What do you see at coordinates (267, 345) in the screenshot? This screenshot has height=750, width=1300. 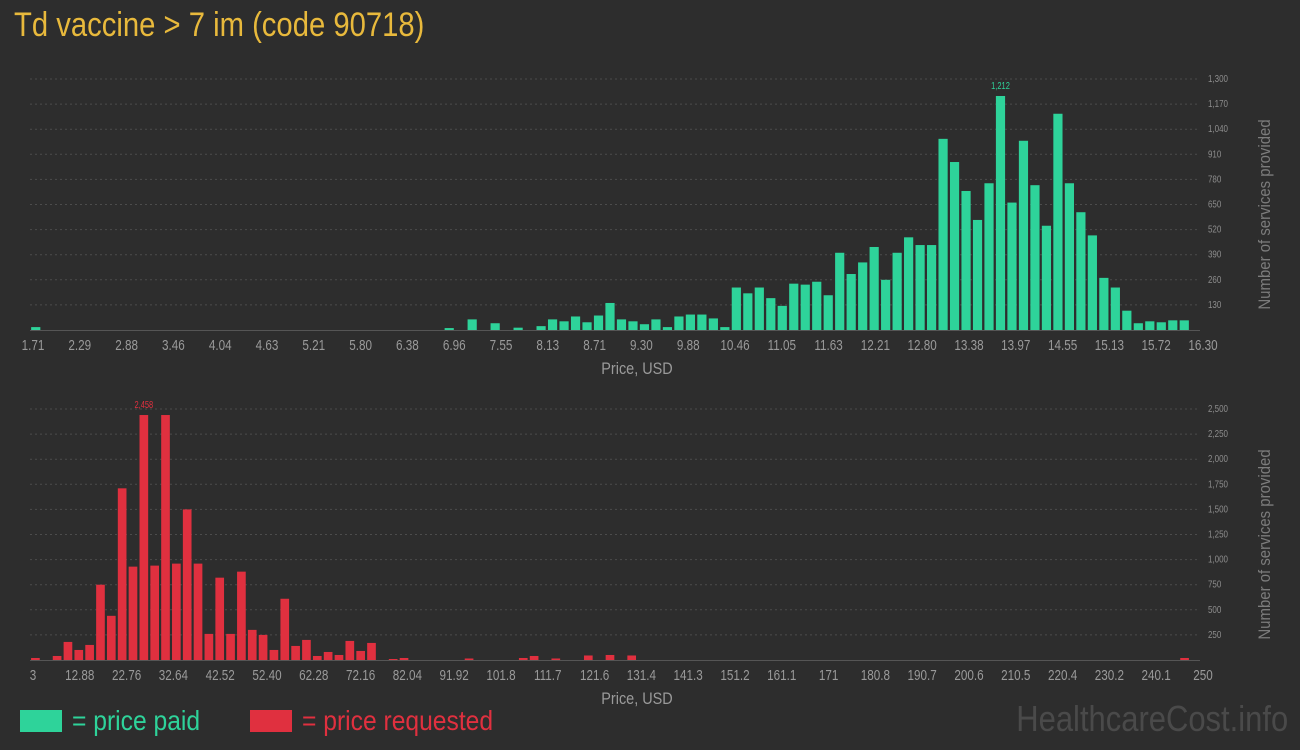 I see `x-tick-label: 4.63` at bounding box center [267, 345].